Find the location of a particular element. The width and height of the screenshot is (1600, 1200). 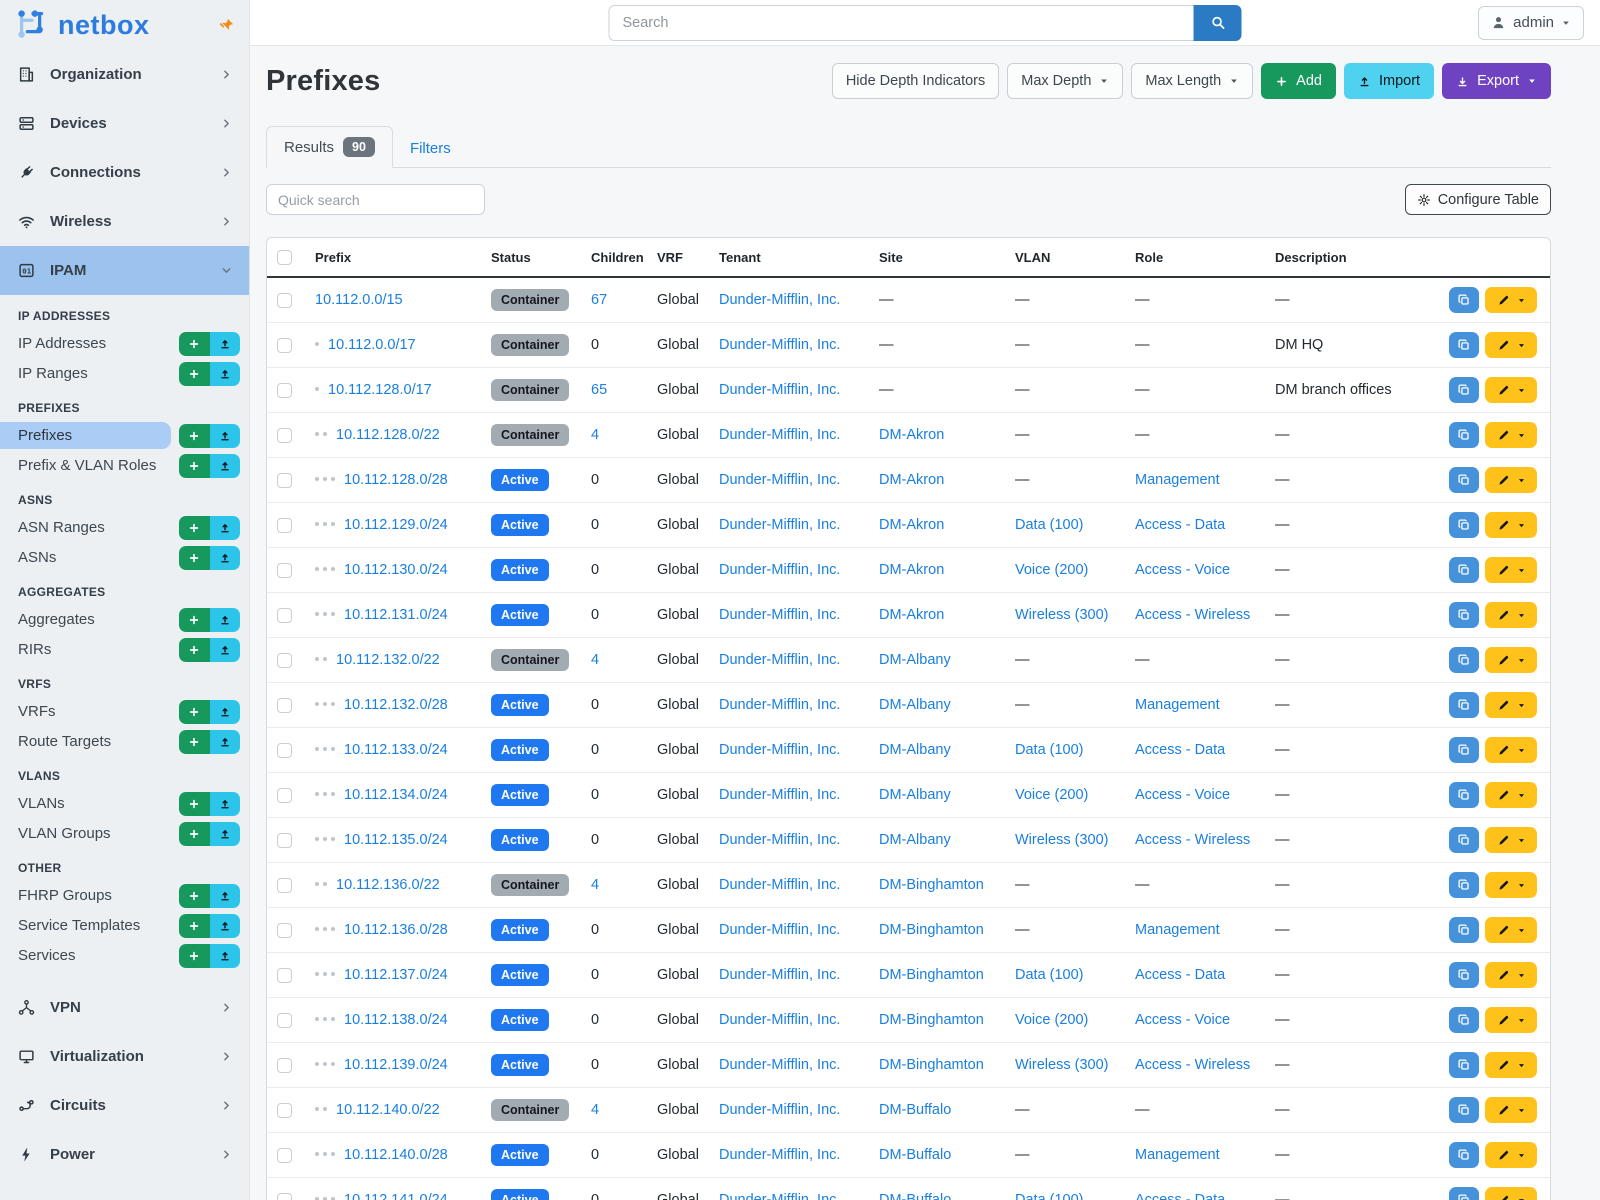

prefix-link: 10.112.128.0/22 is located at coordinates (388, 435).